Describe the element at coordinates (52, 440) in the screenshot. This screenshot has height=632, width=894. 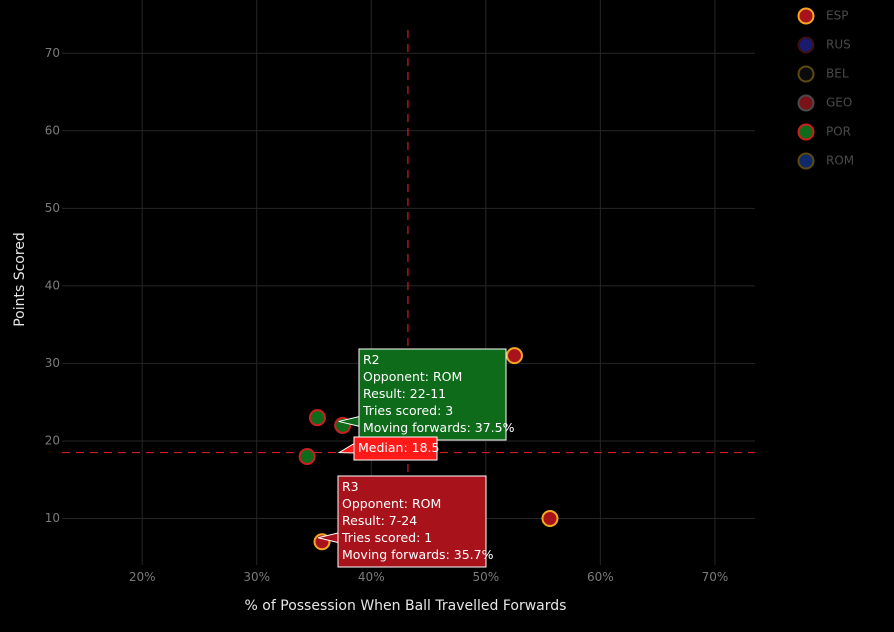
I see `y-tick-label: 20` at that location.